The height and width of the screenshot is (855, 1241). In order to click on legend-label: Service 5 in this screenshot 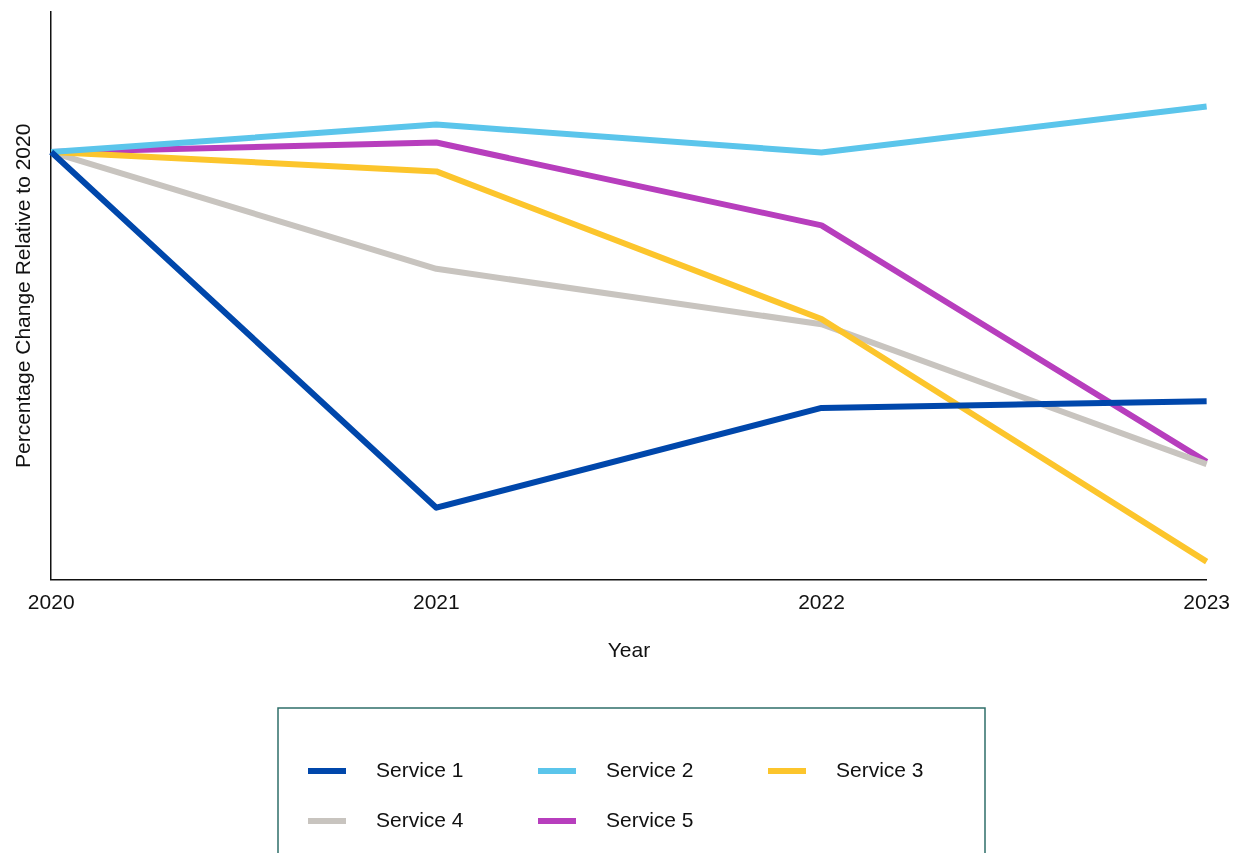, I will do `click(650, 819)`.